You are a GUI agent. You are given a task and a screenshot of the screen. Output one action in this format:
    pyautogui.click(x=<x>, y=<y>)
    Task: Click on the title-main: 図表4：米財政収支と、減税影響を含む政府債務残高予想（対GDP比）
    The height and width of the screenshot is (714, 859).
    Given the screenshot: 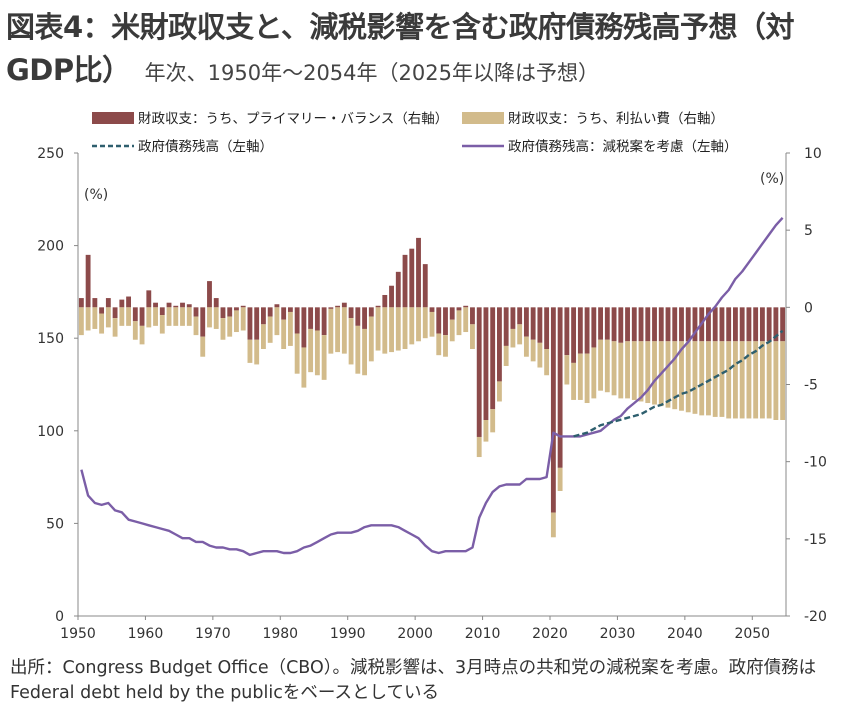 What is the action you would take?
    pyautogui.click(x=400, y=48)
    